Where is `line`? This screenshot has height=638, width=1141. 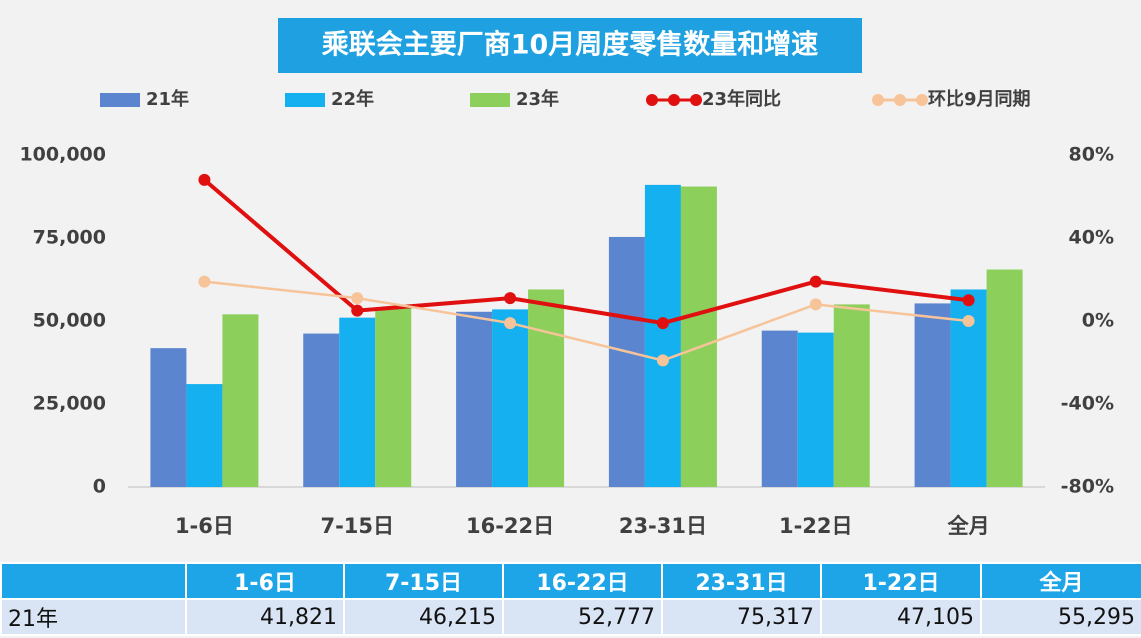 line is located at coordinates (586, 321).